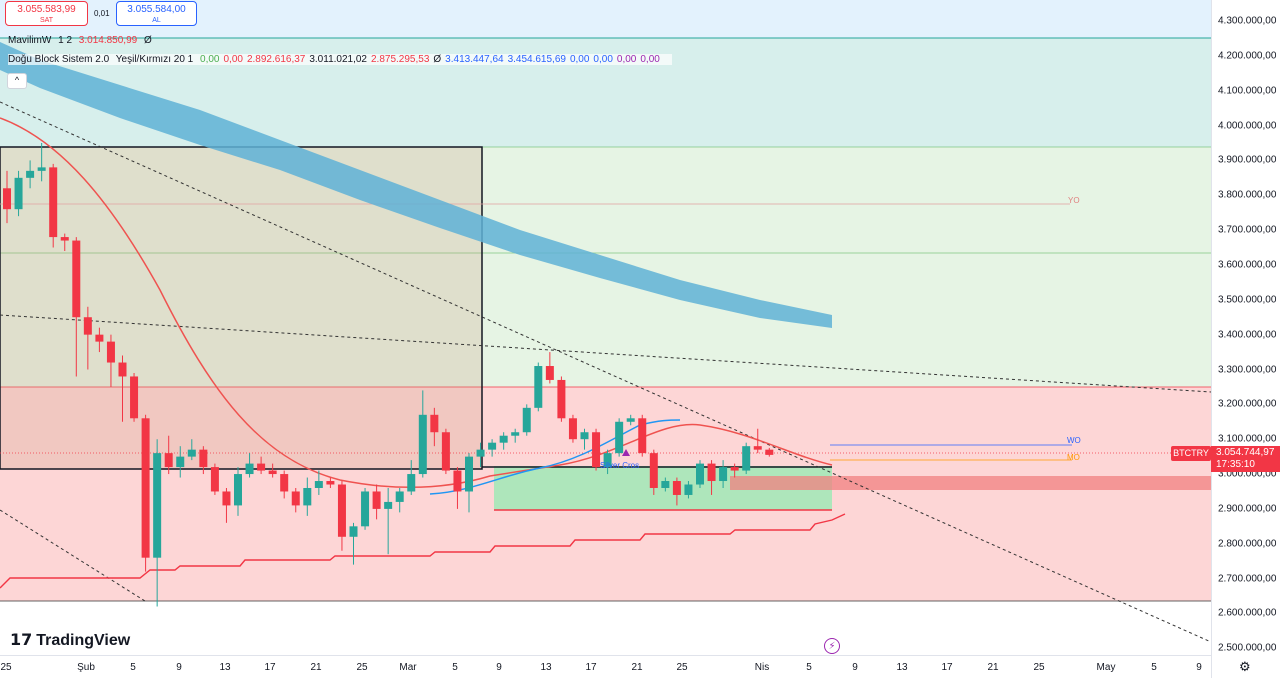 This screenshot has width=1280, height=679. I want to click on mo-label: MO, so click(1073, 457).